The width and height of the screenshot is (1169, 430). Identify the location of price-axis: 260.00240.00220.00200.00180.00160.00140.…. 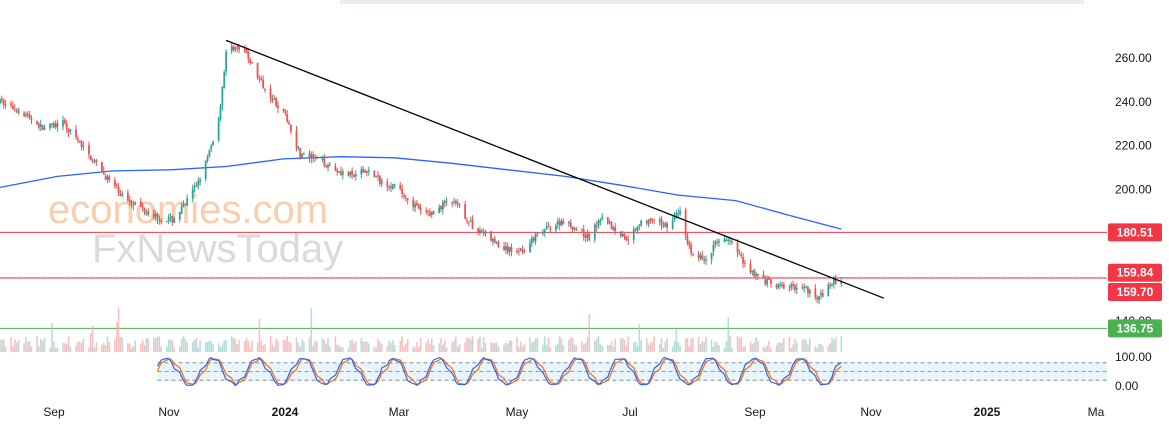
(1133, 222).